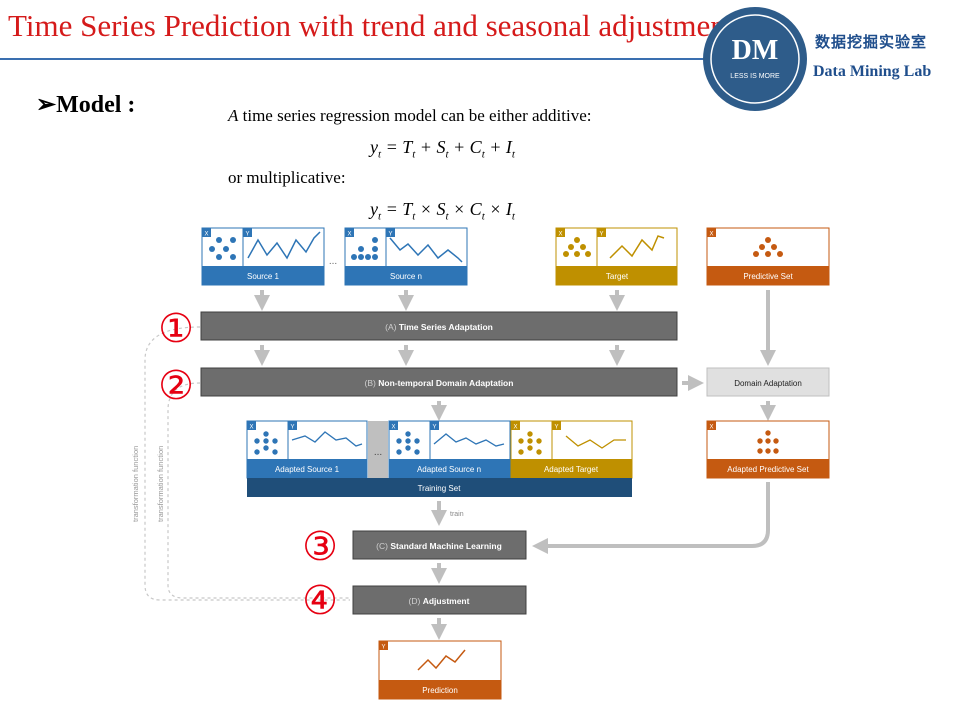  I want to click on logo-ring, so click(755, 59).